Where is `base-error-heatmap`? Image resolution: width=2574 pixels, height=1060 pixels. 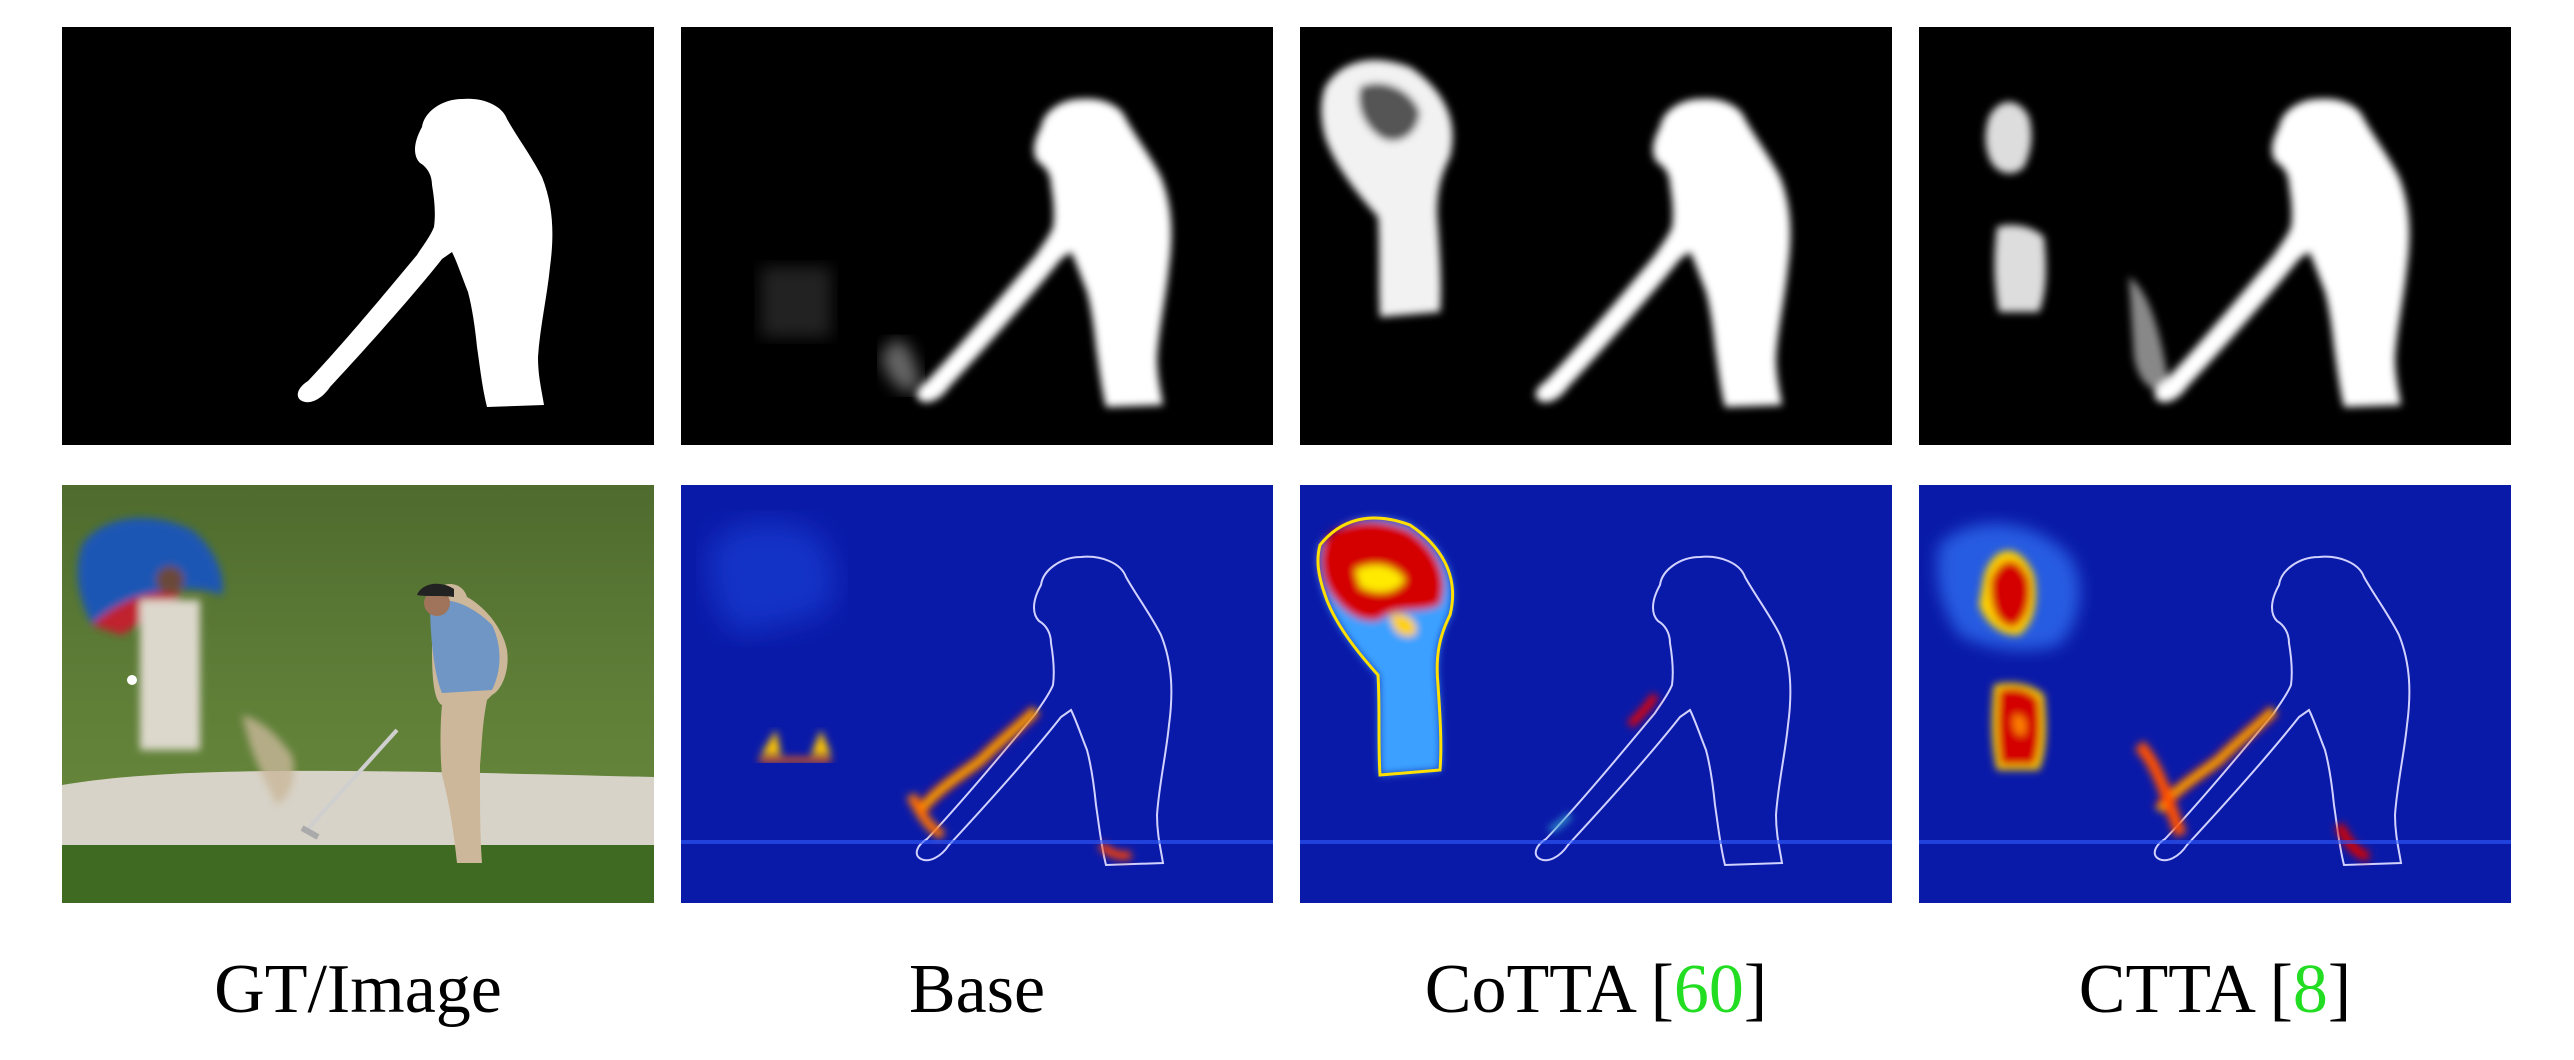
base-error-heatmap is located at coordinates (977, 694).